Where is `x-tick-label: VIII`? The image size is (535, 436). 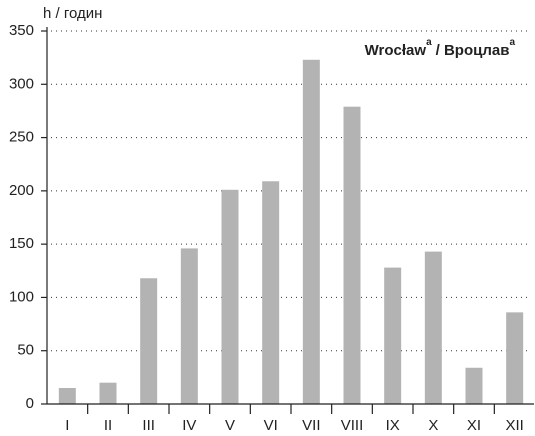
x-tick-label: VIII is located at coordinates (352, 425).